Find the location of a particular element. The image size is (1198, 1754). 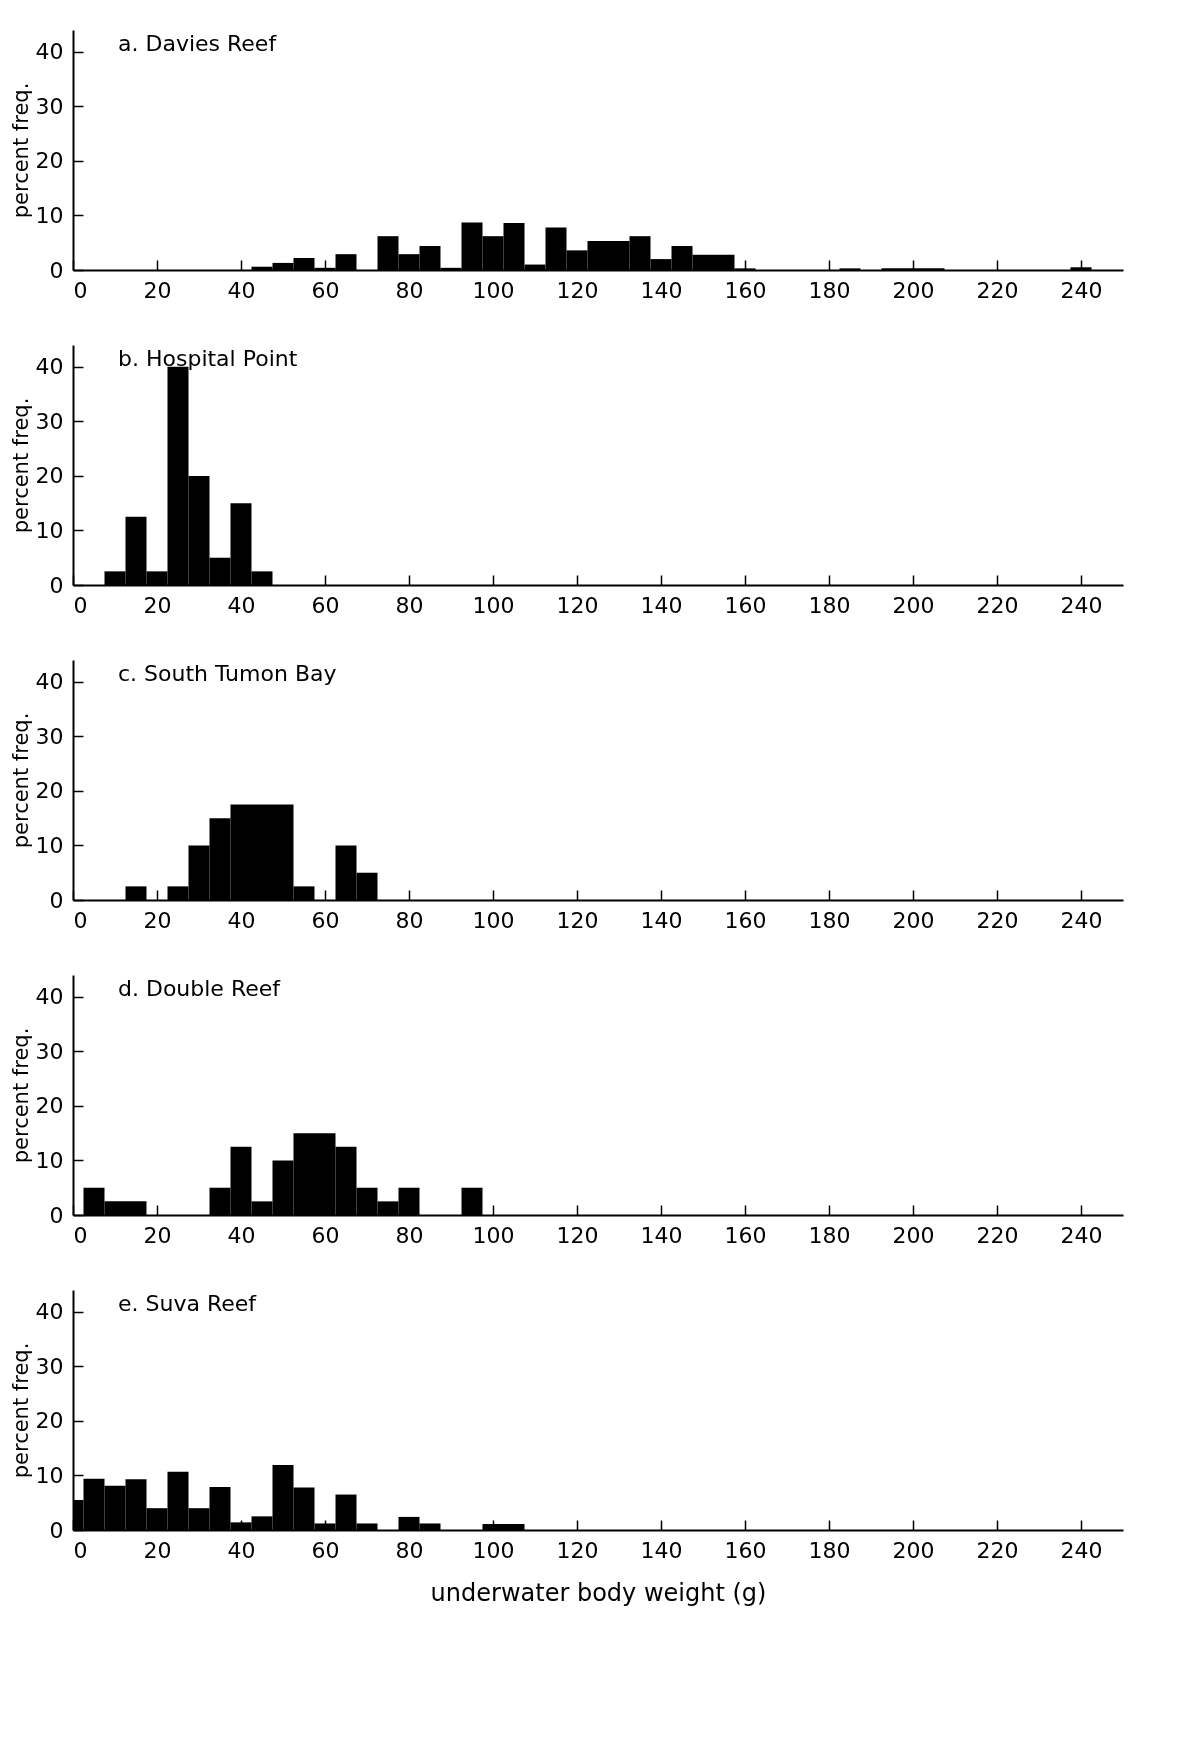

chart-title: b. Hospital Point is located at coordinates (208, 358).